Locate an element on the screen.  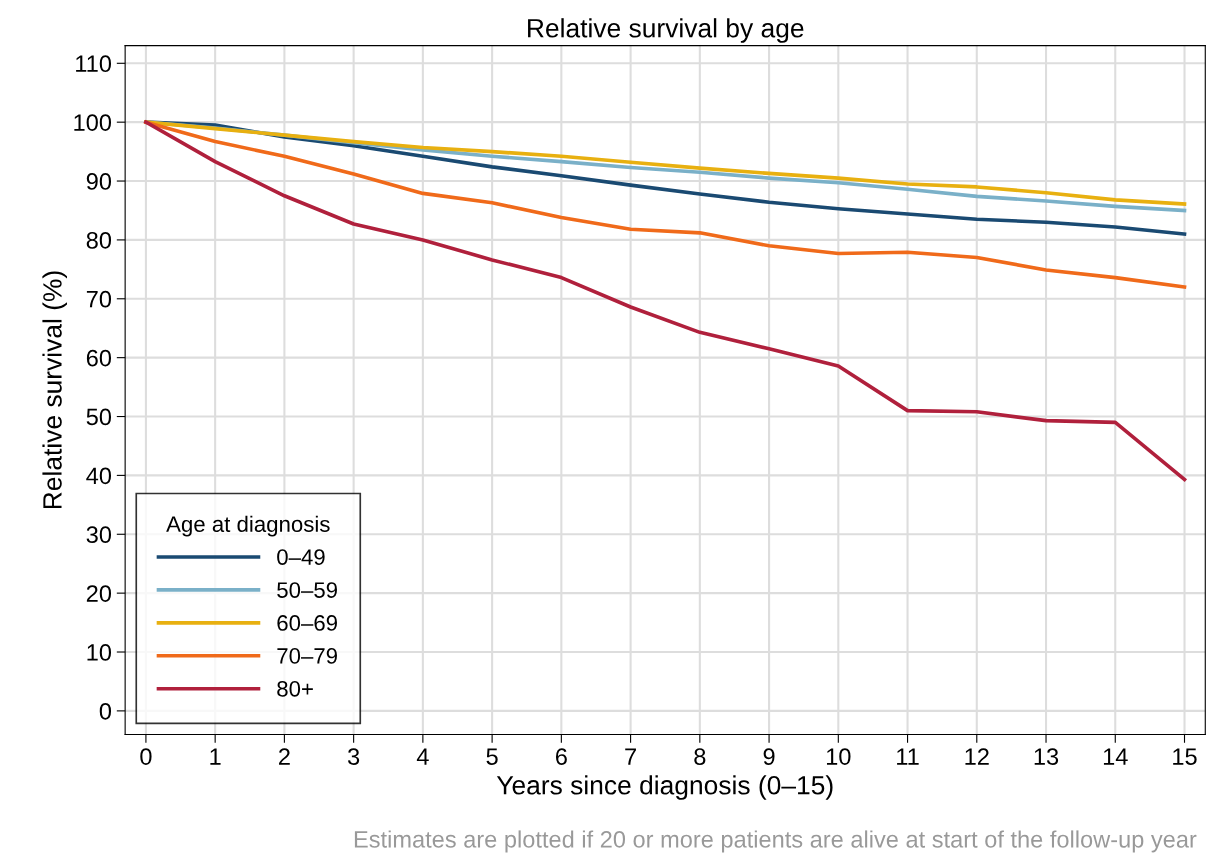
y-tick-label: 0 is located at coordinates (105, 711).